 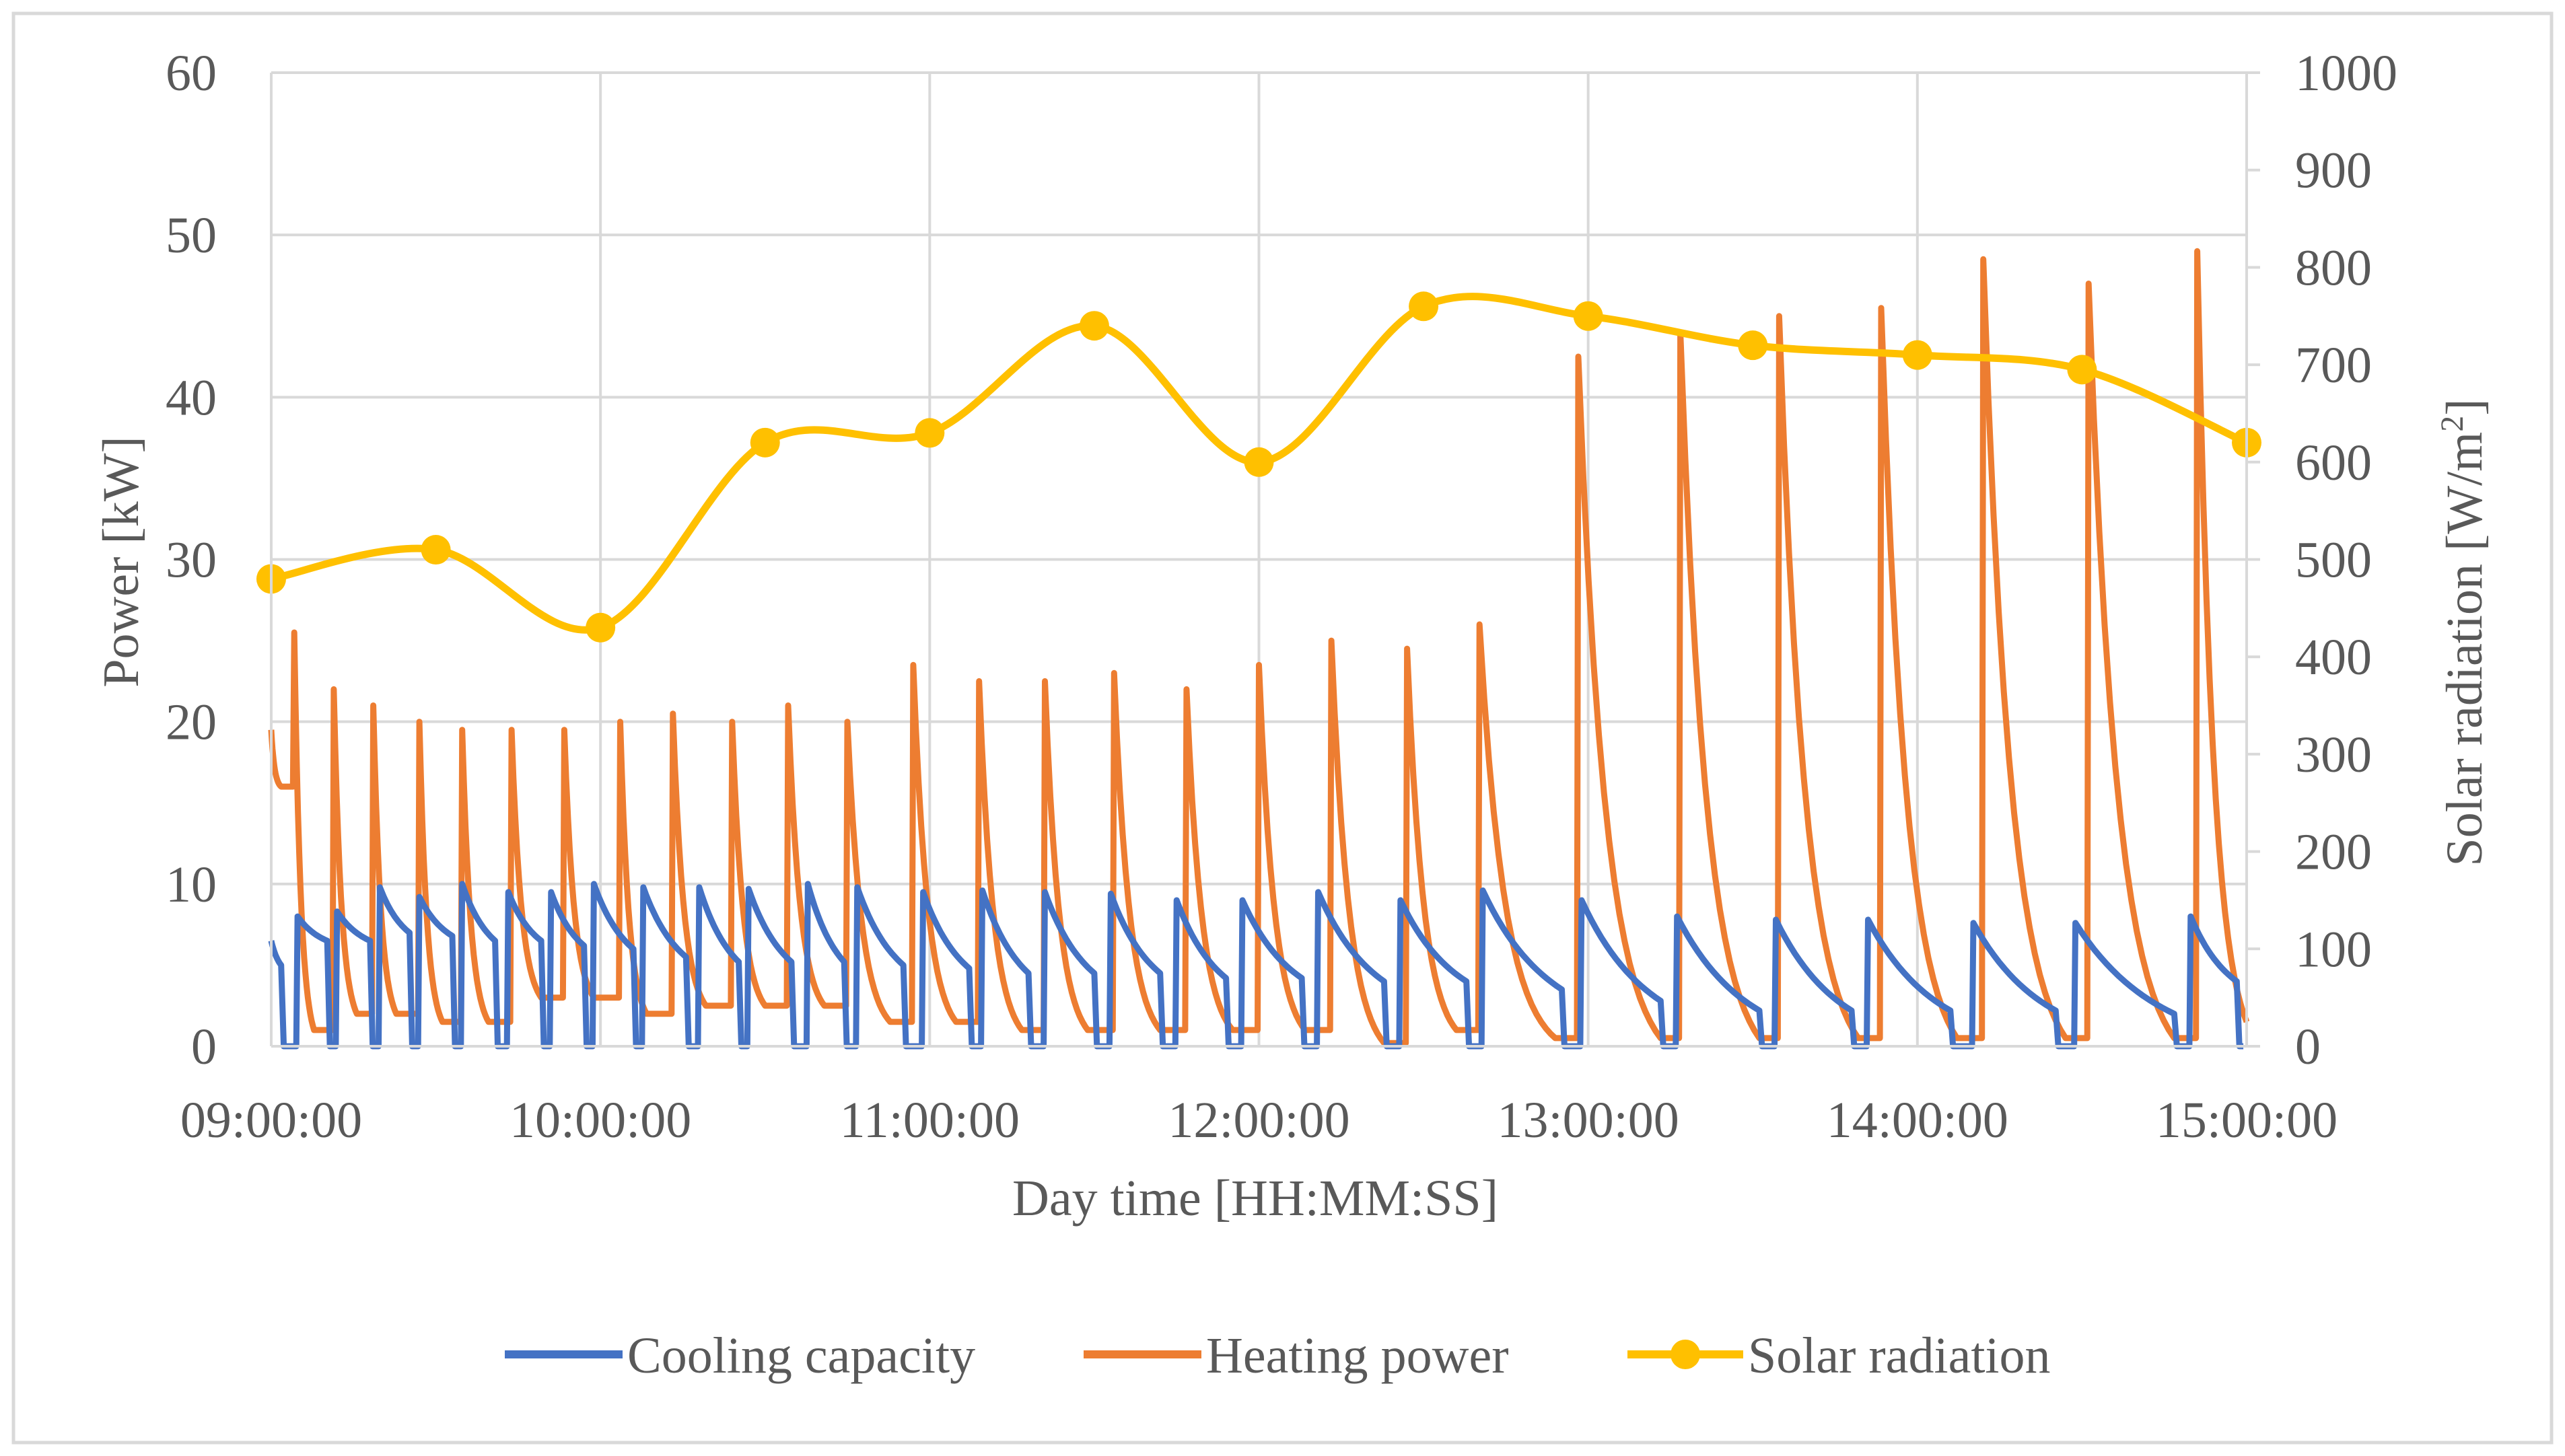 What do you see at coordinates (191, 397) in the screenshot?
I see `y-left-tick-label: 40` at bounding box center [191, 397].